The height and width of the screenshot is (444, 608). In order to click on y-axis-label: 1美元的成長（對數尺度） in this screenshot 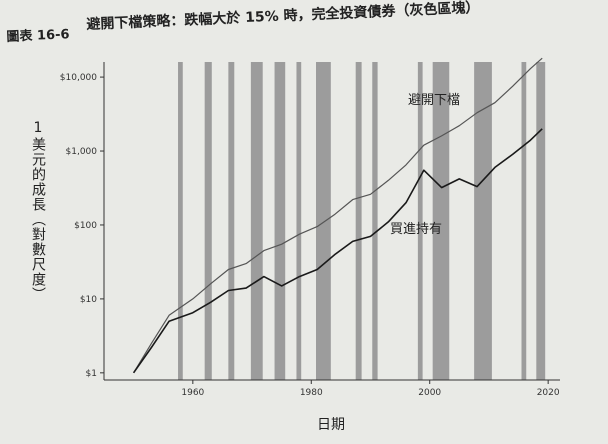, I will do `click(38, 211)`.